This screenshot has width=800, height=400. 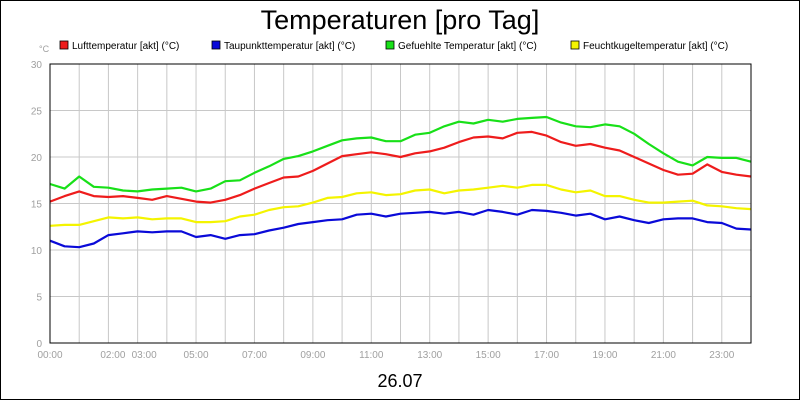 What do you see at coordinates (663, 355) in the screenshot?
I see `x-tick-label: 21:00` at bounding box center [663, 355].